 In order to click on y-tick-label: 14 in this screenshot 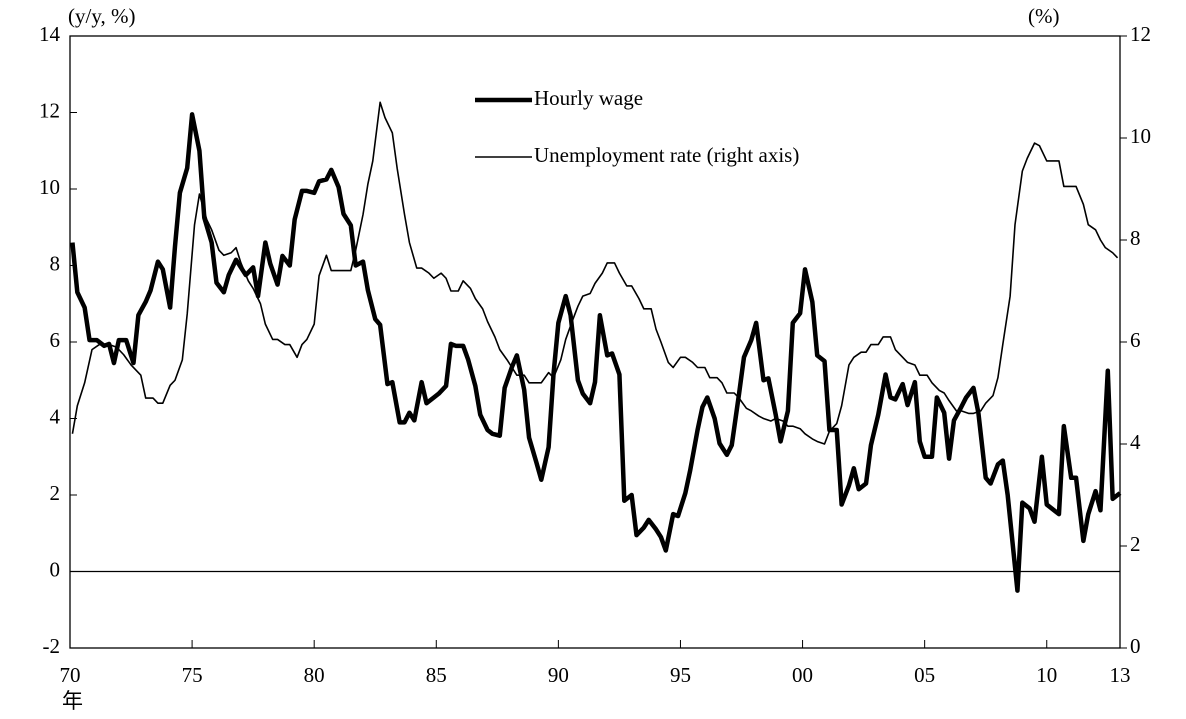, I will do `click(50, 34)`.